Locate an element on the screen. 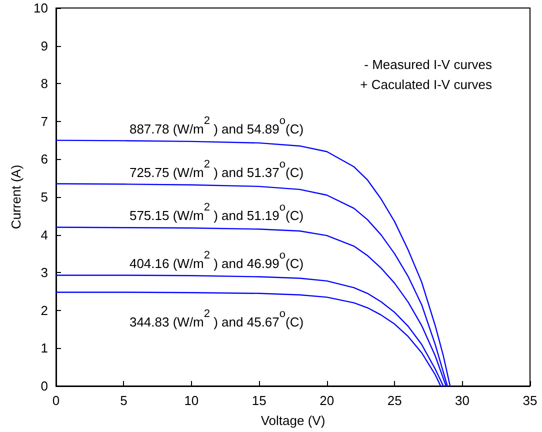  x-tick-label: 35 is located at coordinates (530, 400).